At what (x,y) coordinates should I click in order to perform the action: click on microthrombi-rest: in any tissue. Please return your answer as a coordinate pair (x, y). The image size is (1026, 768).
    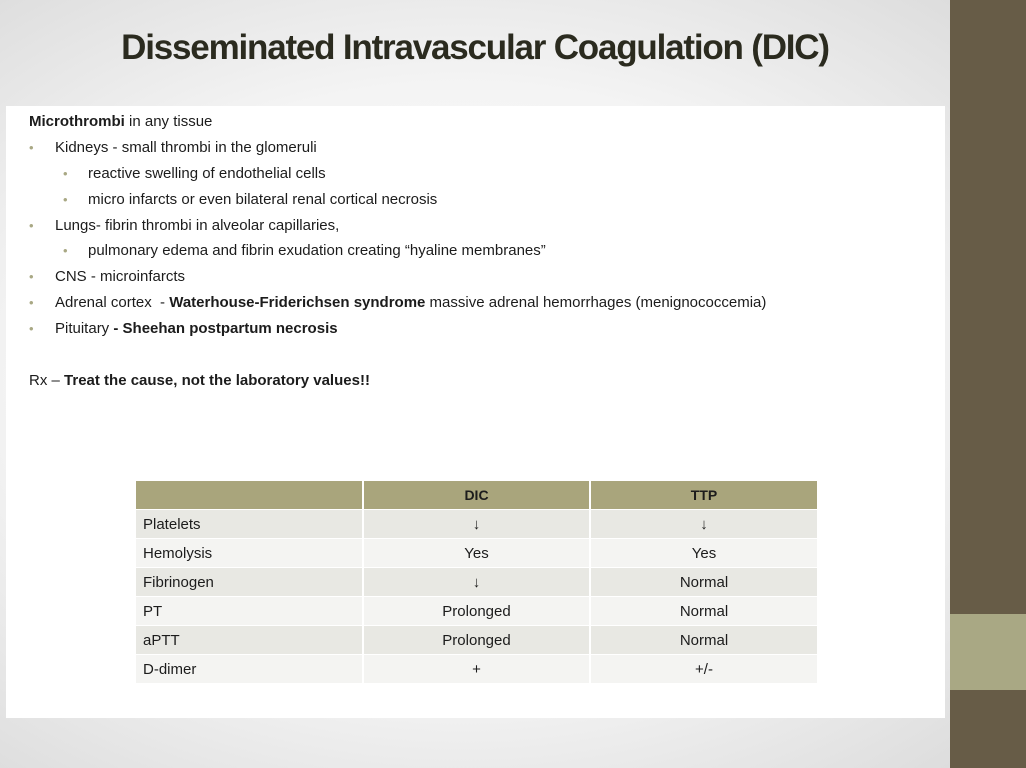
    Looking at the image, I should click on (168, 121).